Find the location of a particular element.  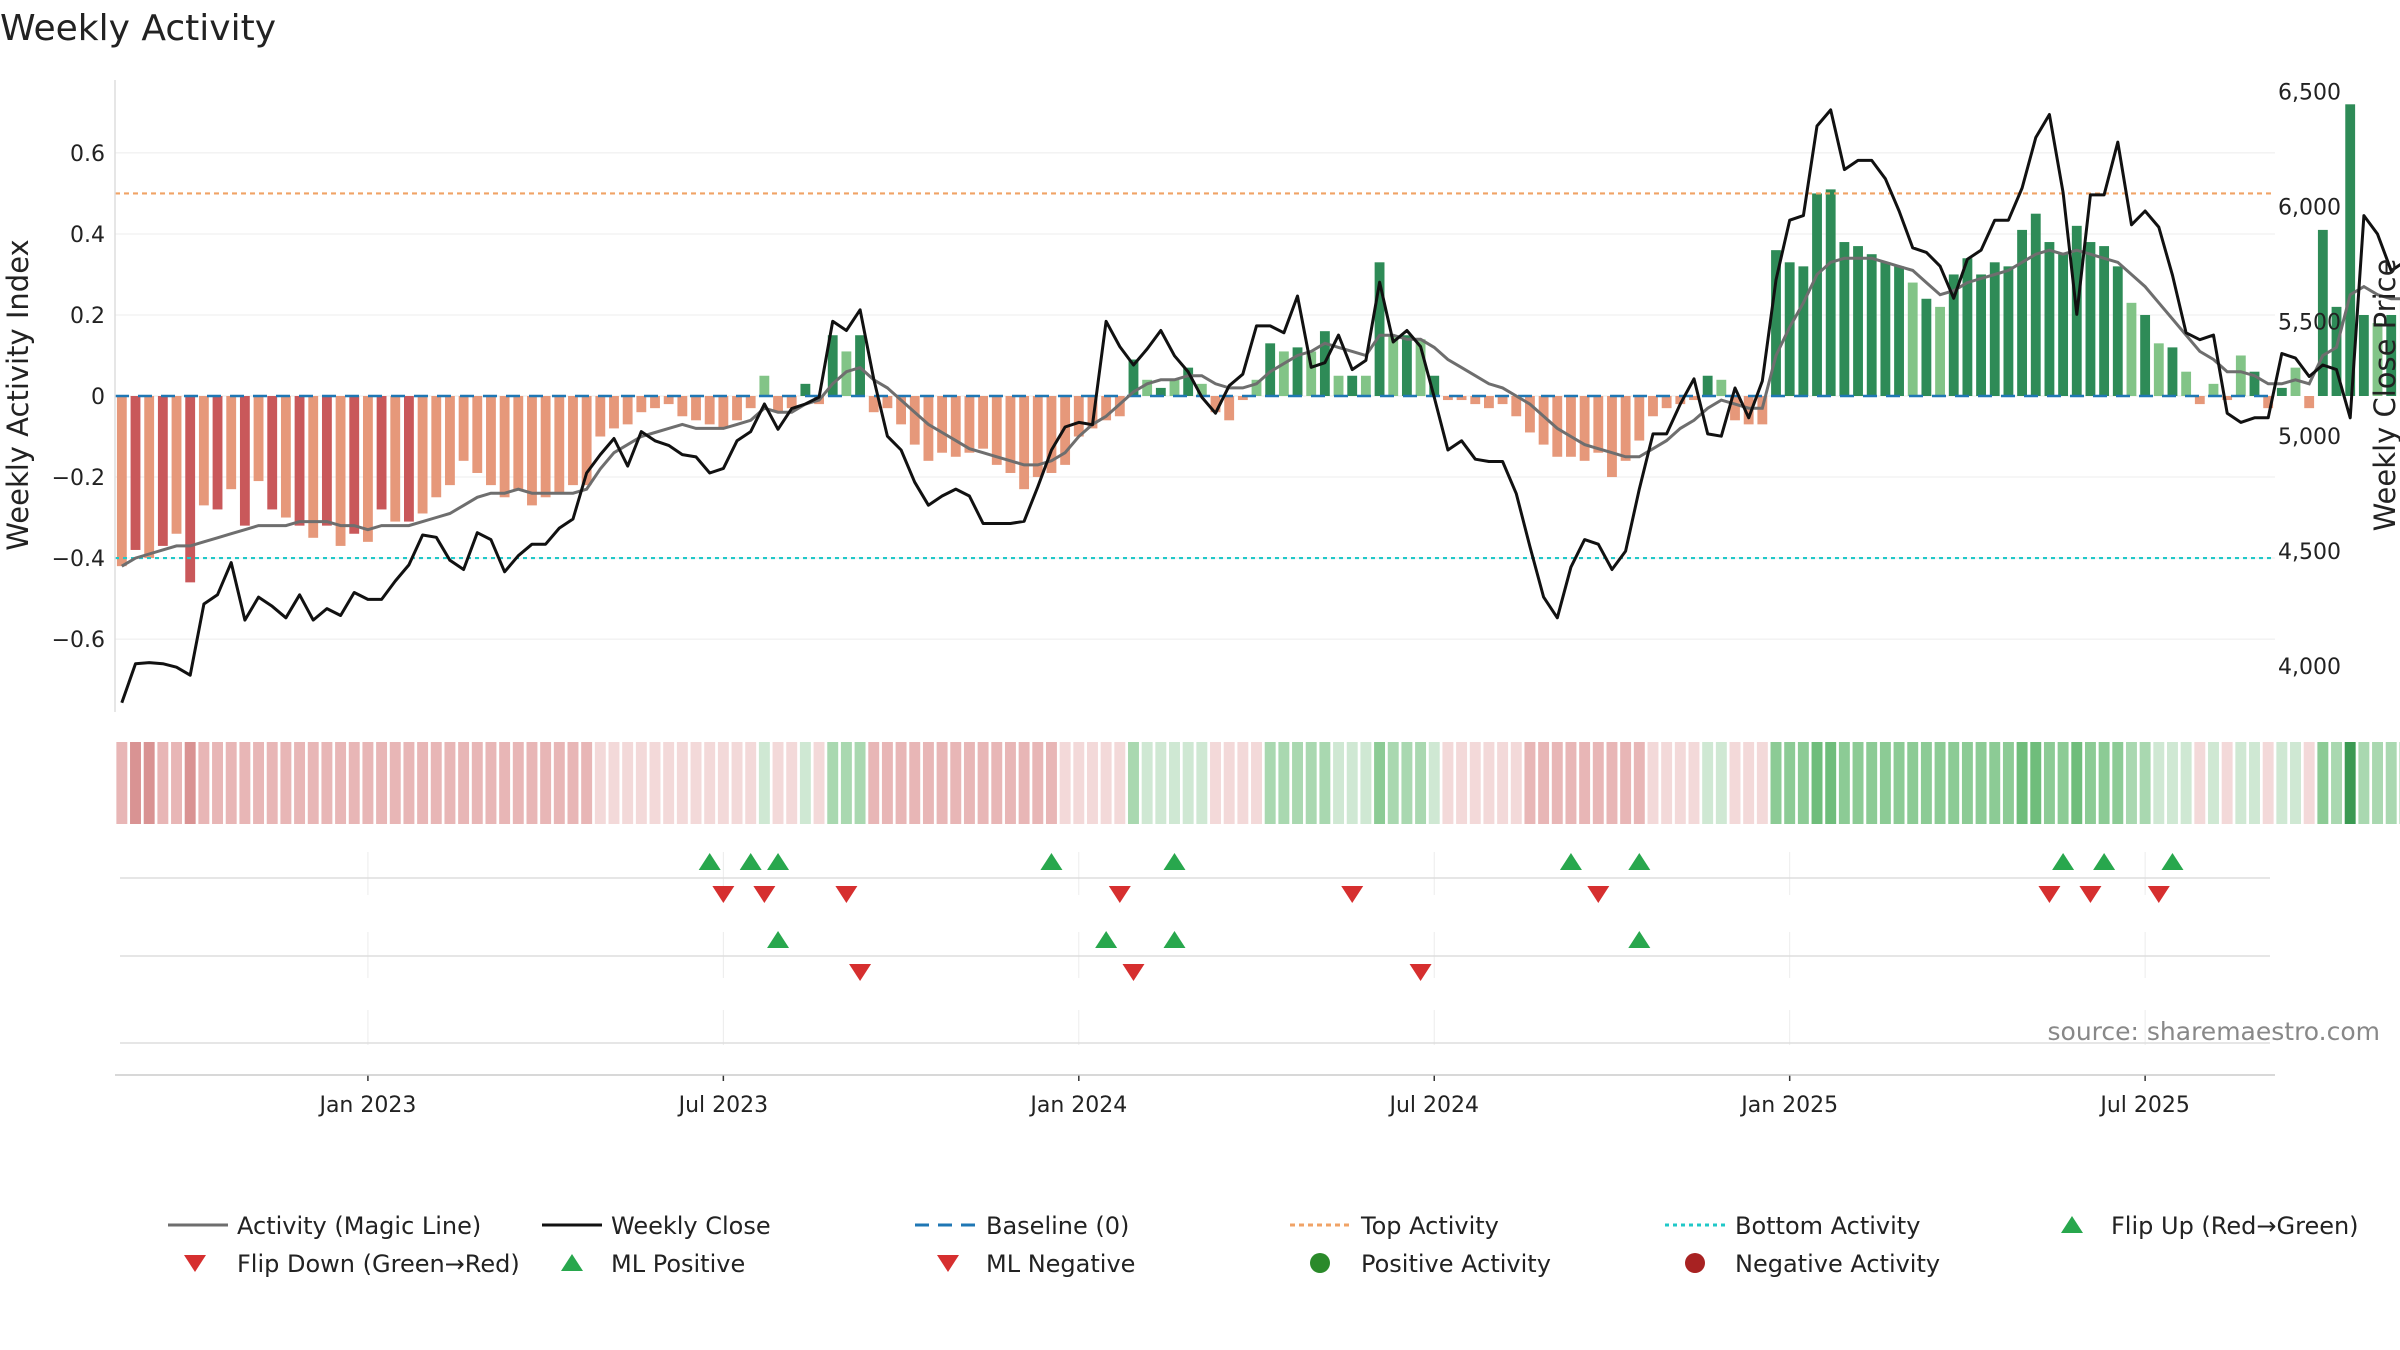

x-tick-label: Jul 2023 is located at coordinates (723, 1105).